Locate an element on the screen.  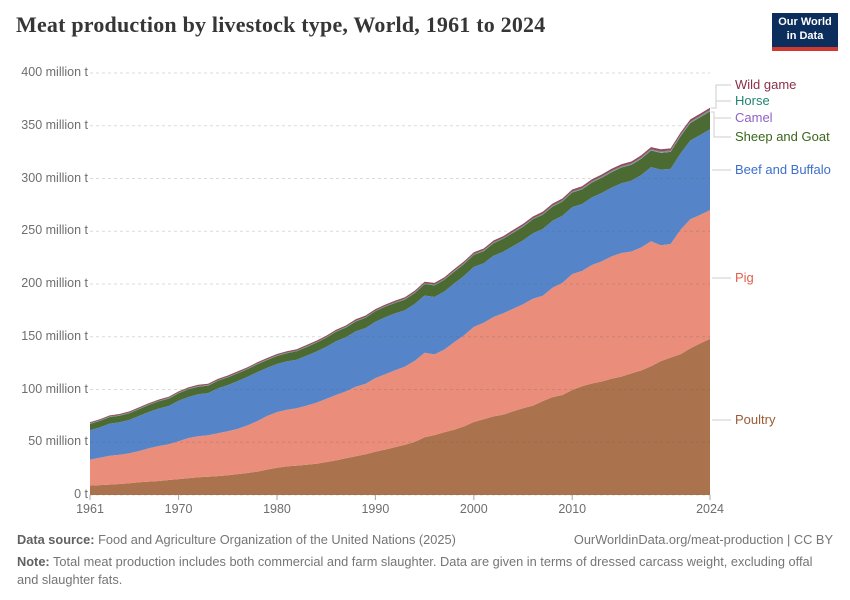
x-tick-label: 1961 is located at coordinates (90, 509).